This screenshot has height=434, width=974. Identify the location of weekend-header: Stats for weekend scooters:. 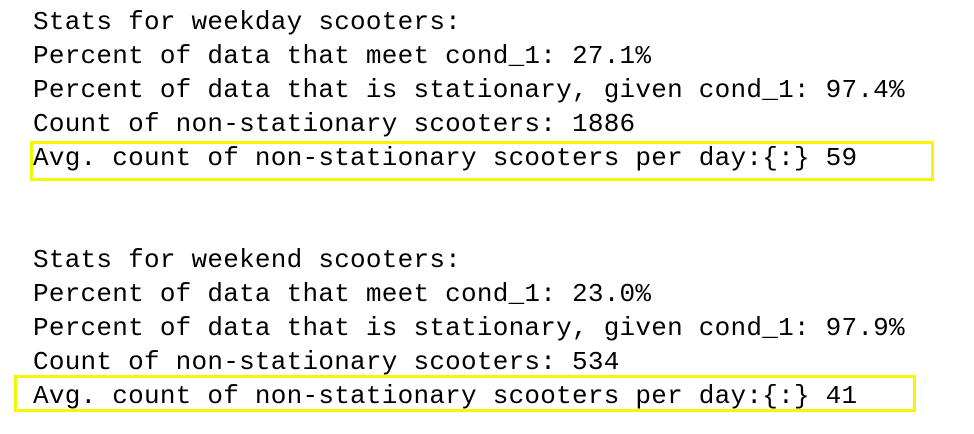
(247, 260).